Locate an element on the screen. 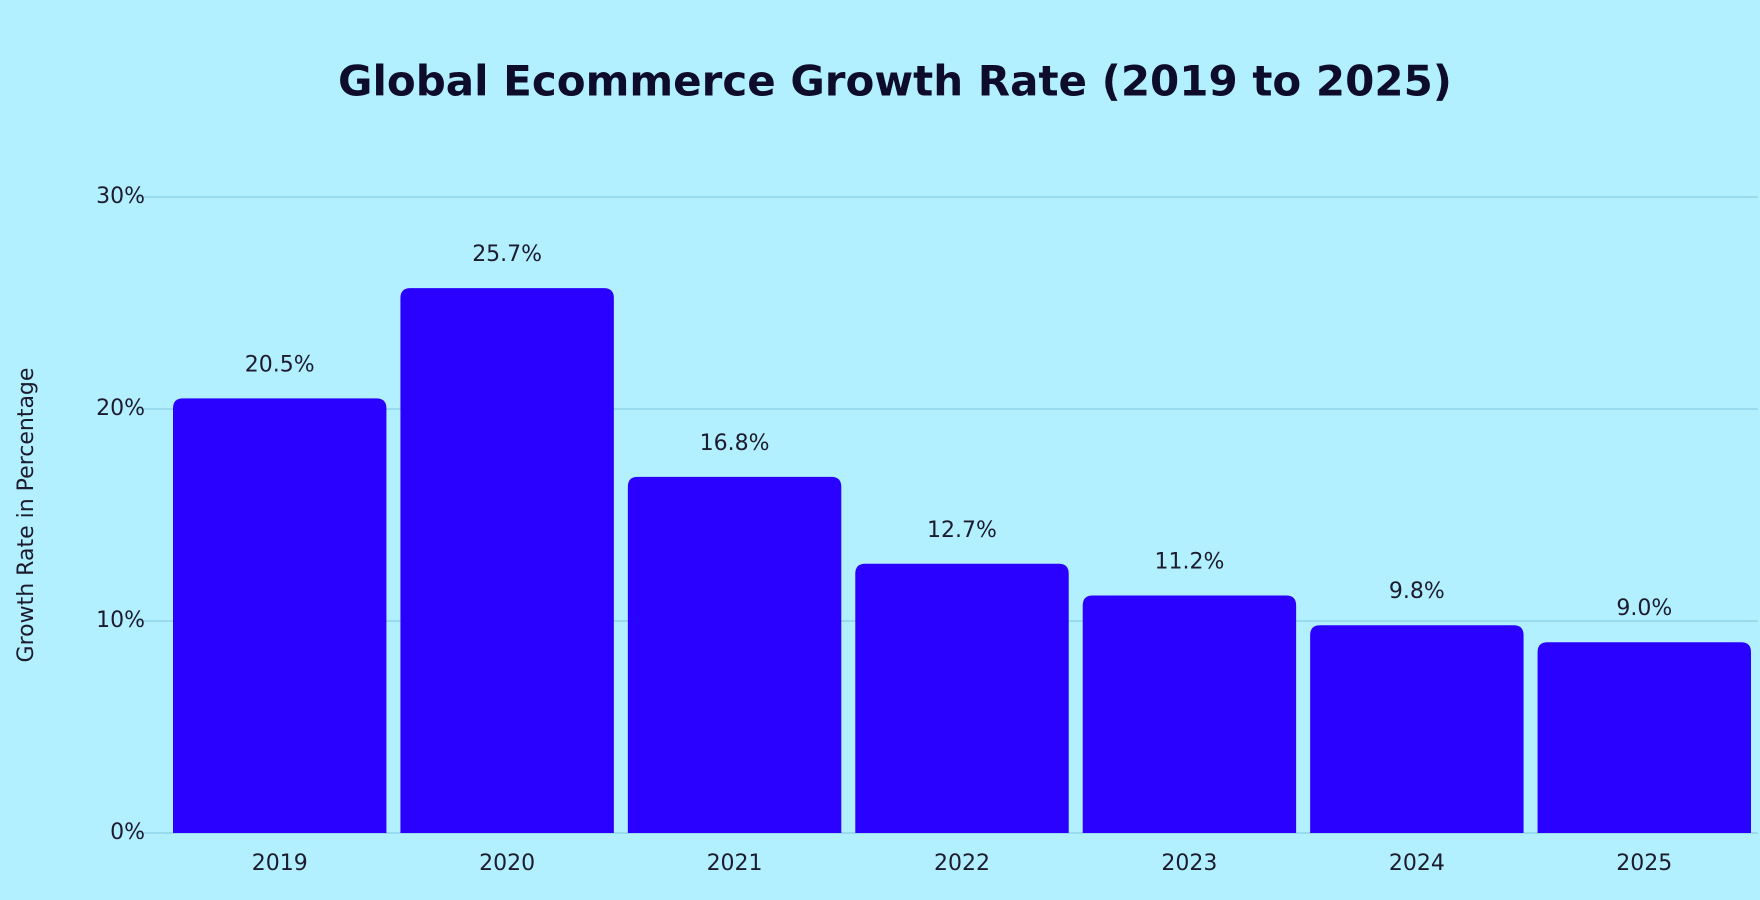 This screenshot has height=900, width=1760. y-tick-label: 0% is located at coordinates (127, 832).